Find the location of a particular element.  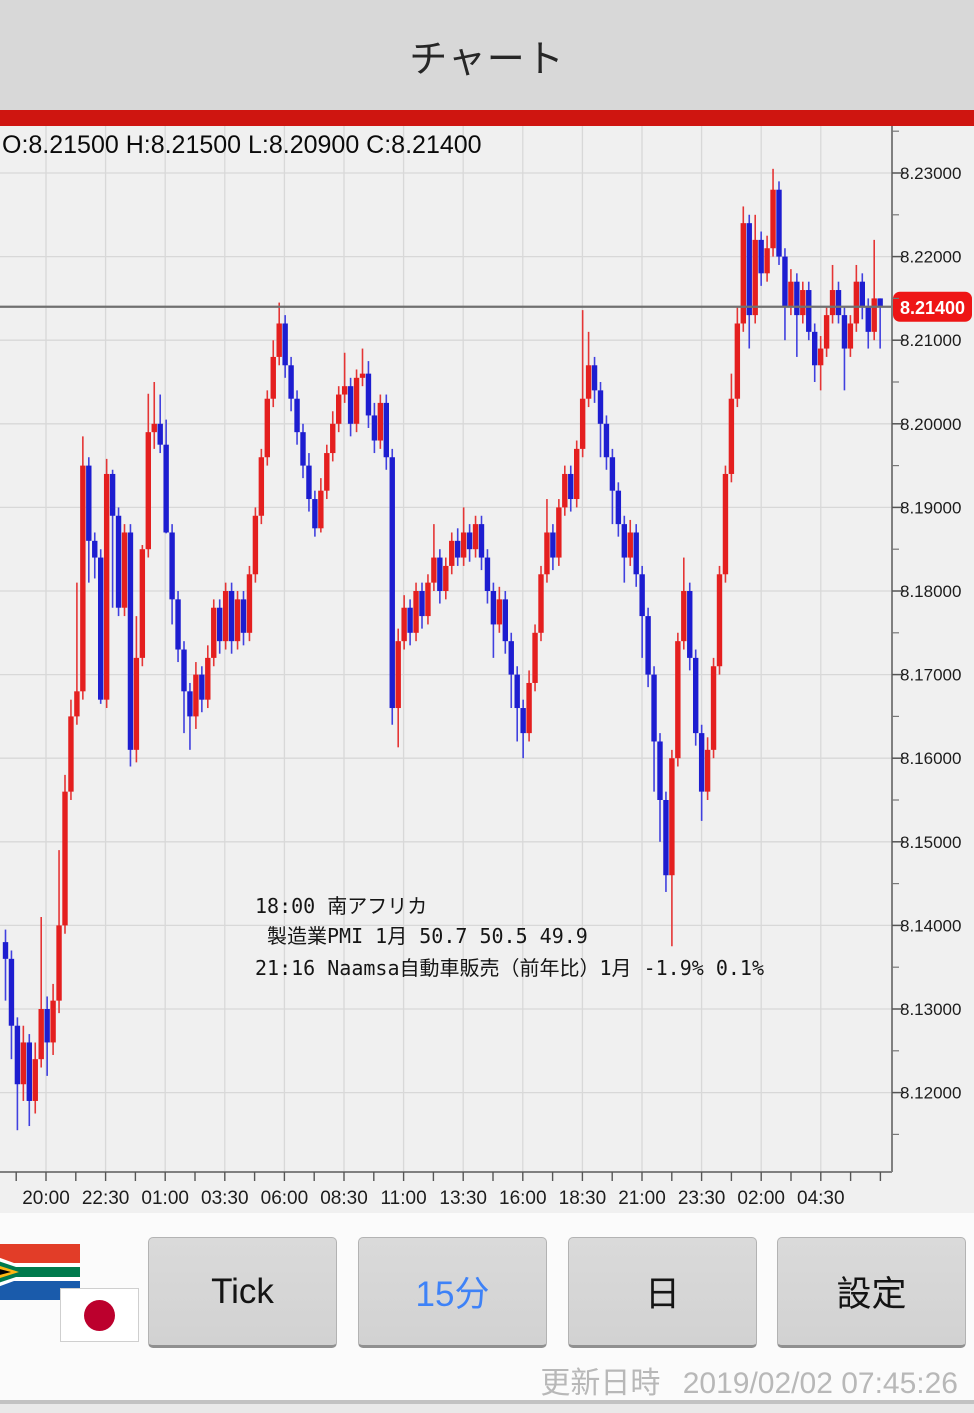

svg-text: 04:30 is located at coordinates (821, 1198).